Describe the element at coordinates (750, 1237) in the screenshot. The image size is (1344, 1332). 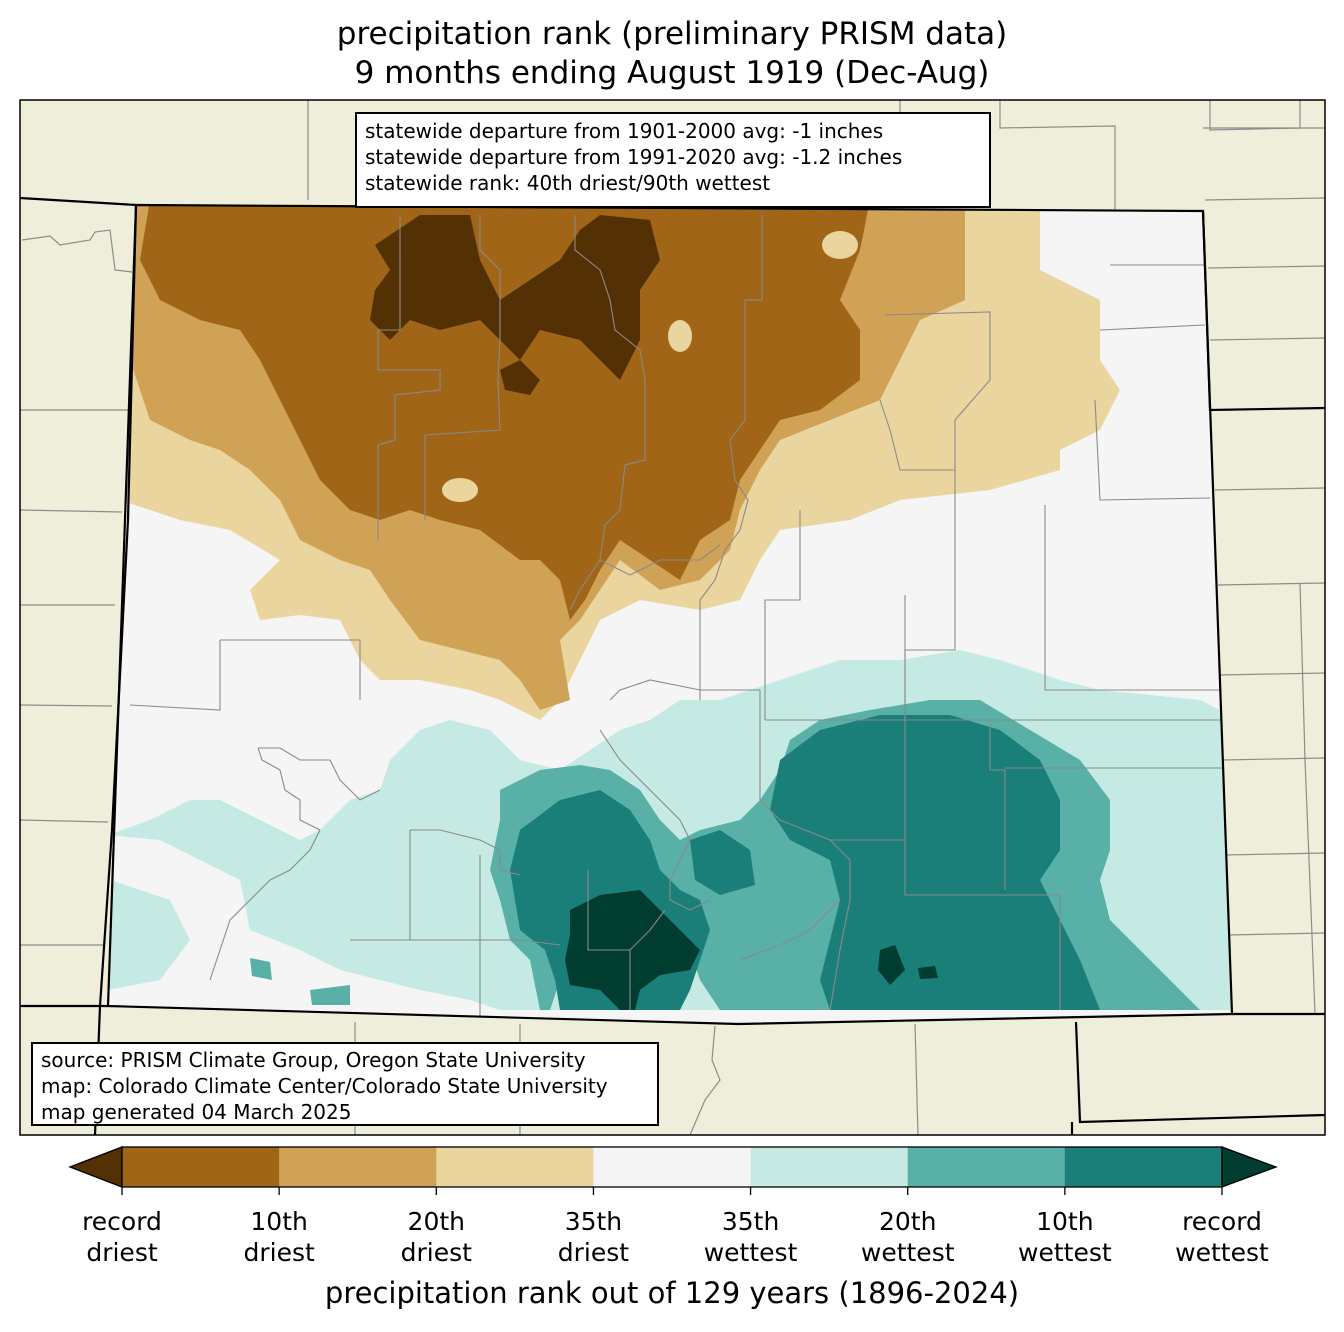
I see `colorbar-label: 35th wettest` at that location.